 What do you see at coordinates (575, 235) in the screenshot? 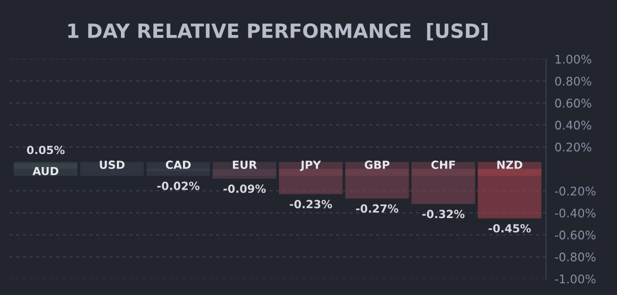
I see `y-tick-label: -0.60%` at bounding box center [575, 235].